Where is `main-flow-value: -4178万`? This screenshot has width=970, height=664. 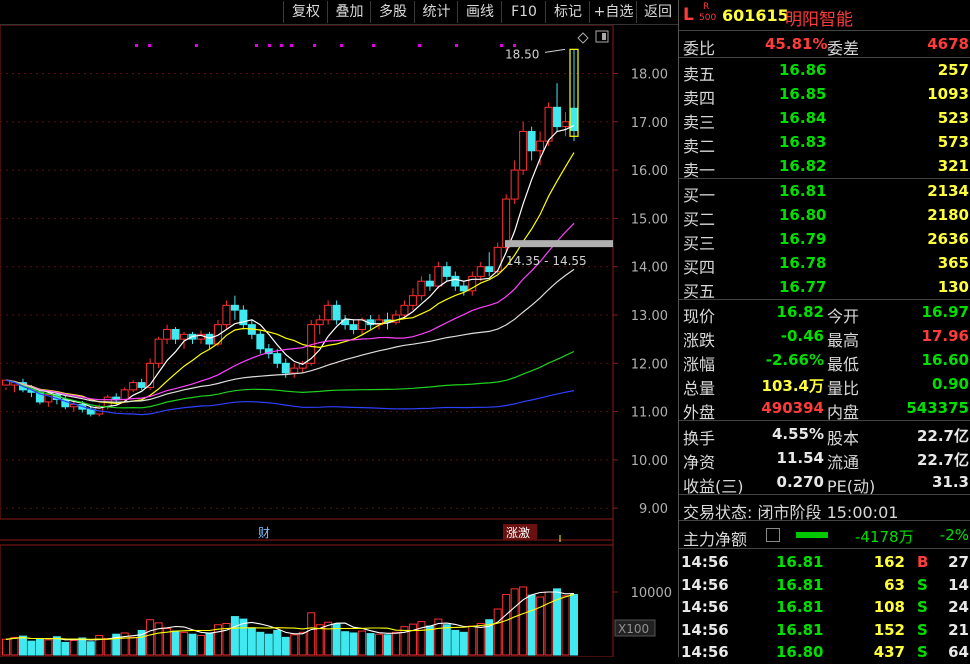 main-flow-value: -4178万 is located at coordinates (884, 537).